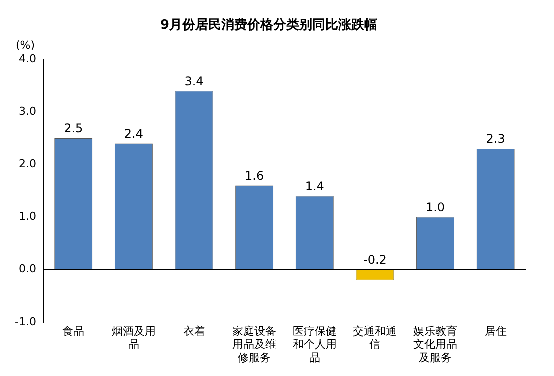  I want to click on y-tick-label: 4.0, so click(27, 59).